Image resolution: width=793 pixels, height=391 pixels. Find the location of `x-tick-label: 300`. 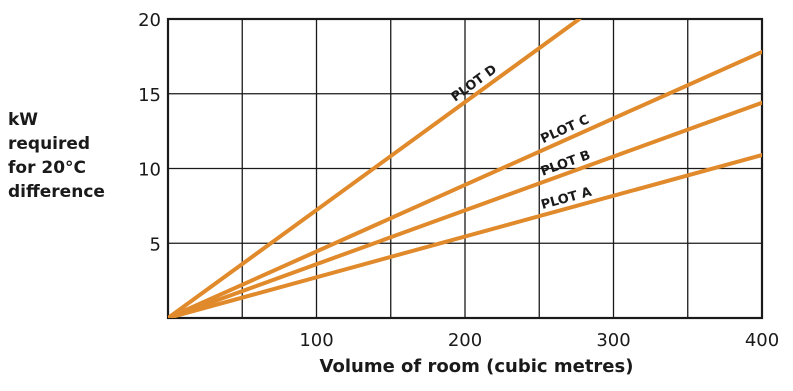

x-tick-label: 300 is located at coordinates (613, 340).